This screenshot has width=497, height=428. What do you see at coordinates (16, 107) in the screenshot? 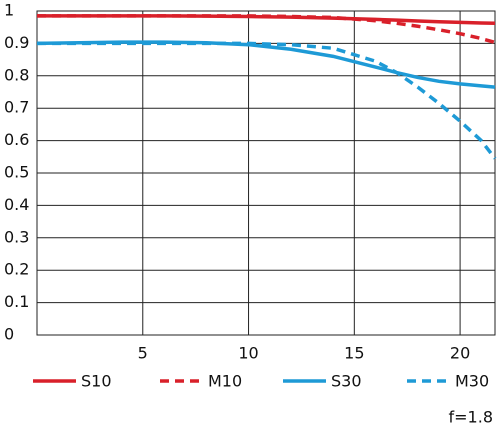
I see `y-tick-label: 0.7` at bounding box center [16, 107].